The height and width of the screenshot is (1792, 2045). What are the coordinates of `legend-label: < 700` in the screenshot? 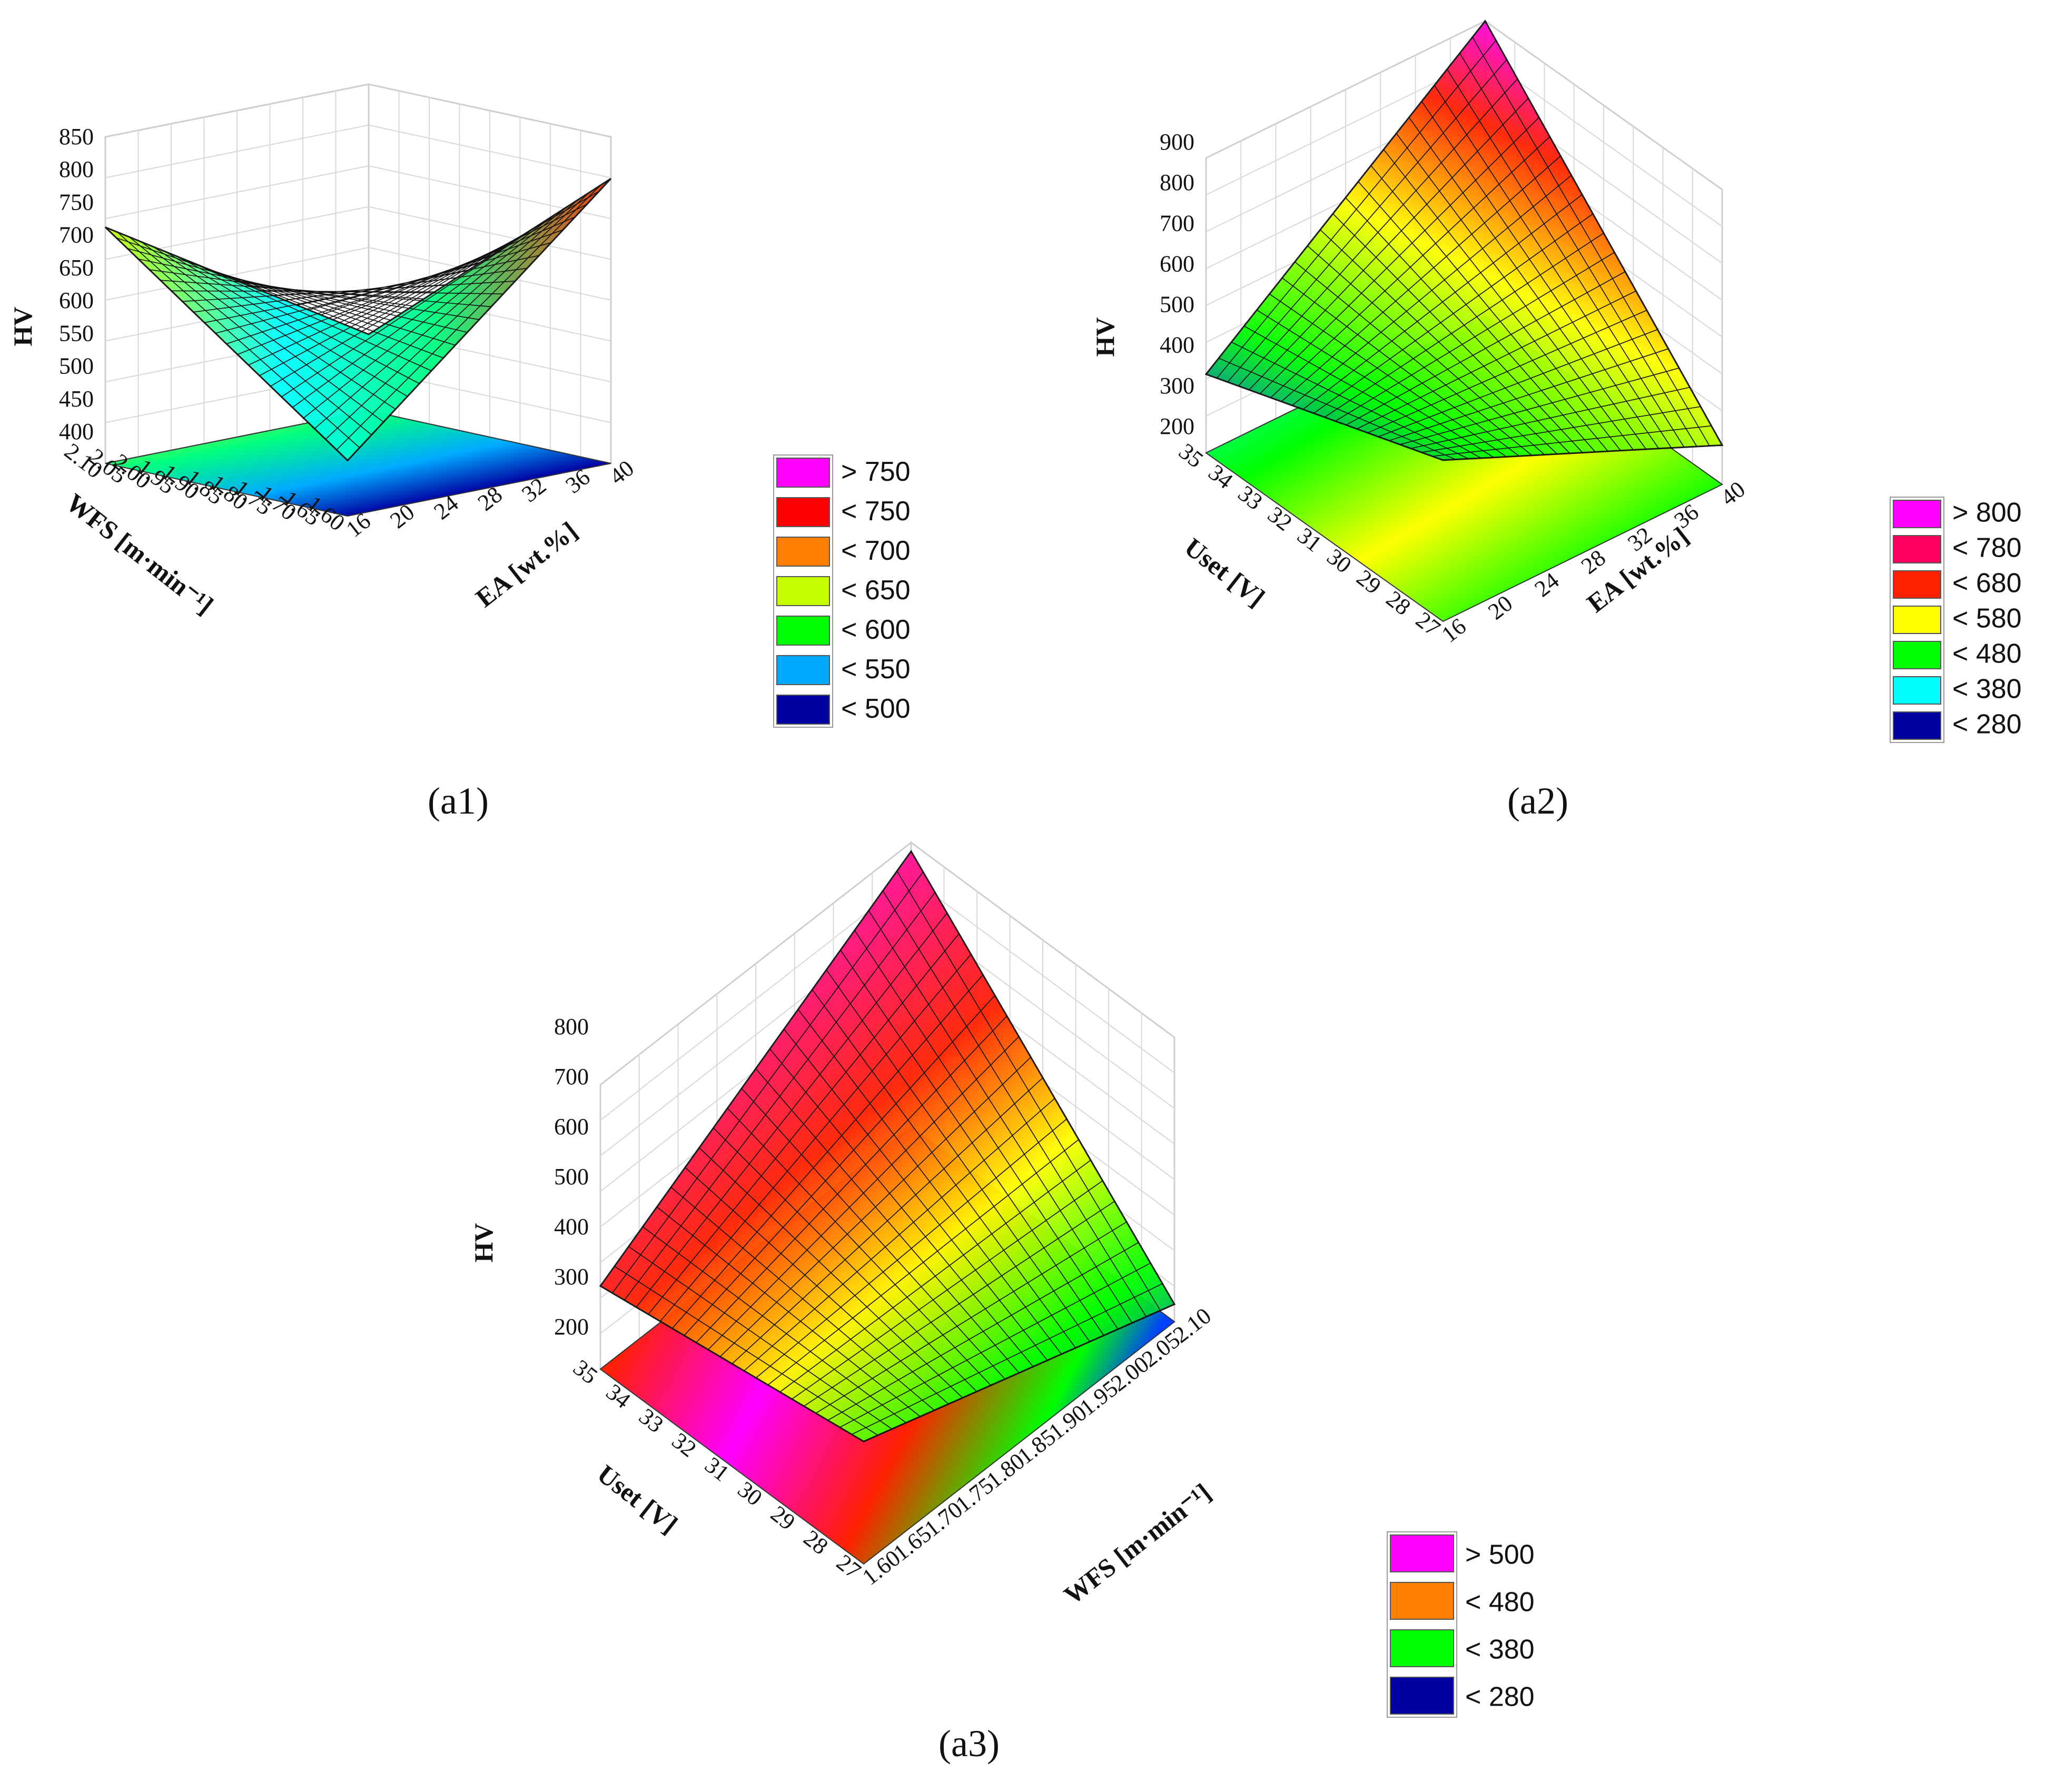 It's located at (876, 551).